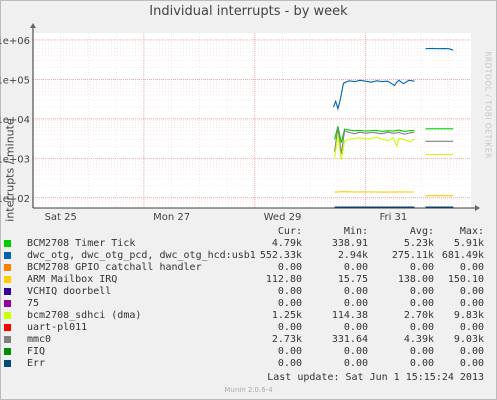 Image resolution: width=497 pixels, height=400 pixels. I want to click on legend-max: 681.49k, so click(462, 255).